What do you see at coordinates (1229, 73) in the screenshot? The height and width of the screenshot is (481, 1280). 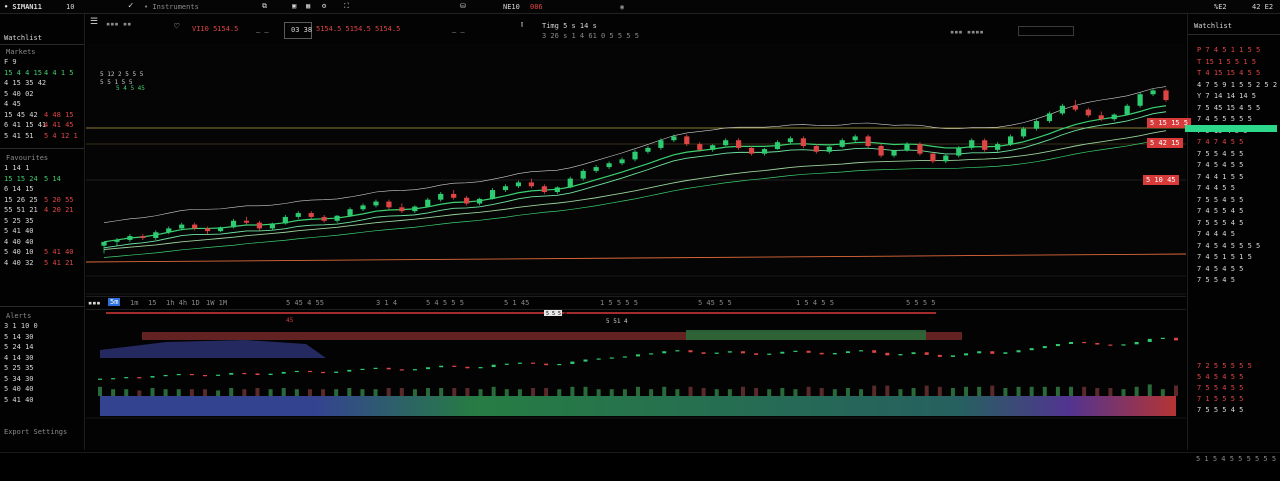 I see `list-item: T 4 15 15 4 5 5` at bounding box center [1229, 73].